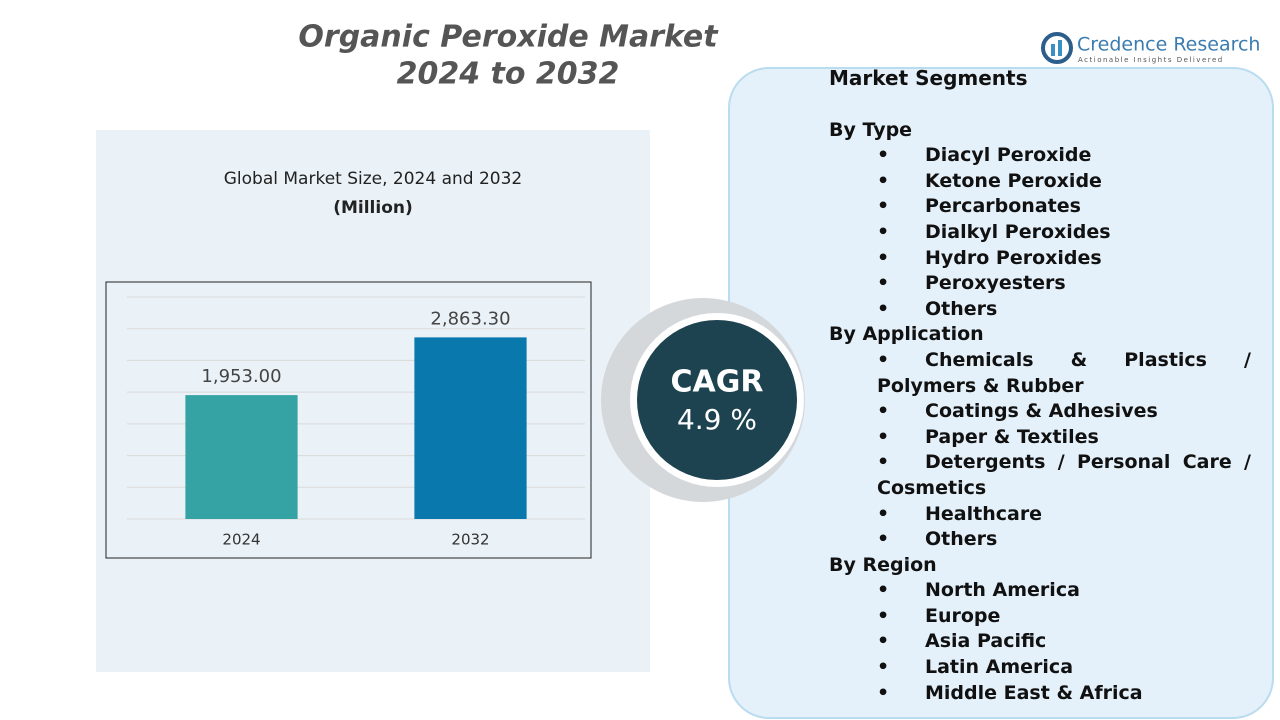 The image size is (1280, 720). I want to click on title: 2024 to 2032, so click(508, 74).